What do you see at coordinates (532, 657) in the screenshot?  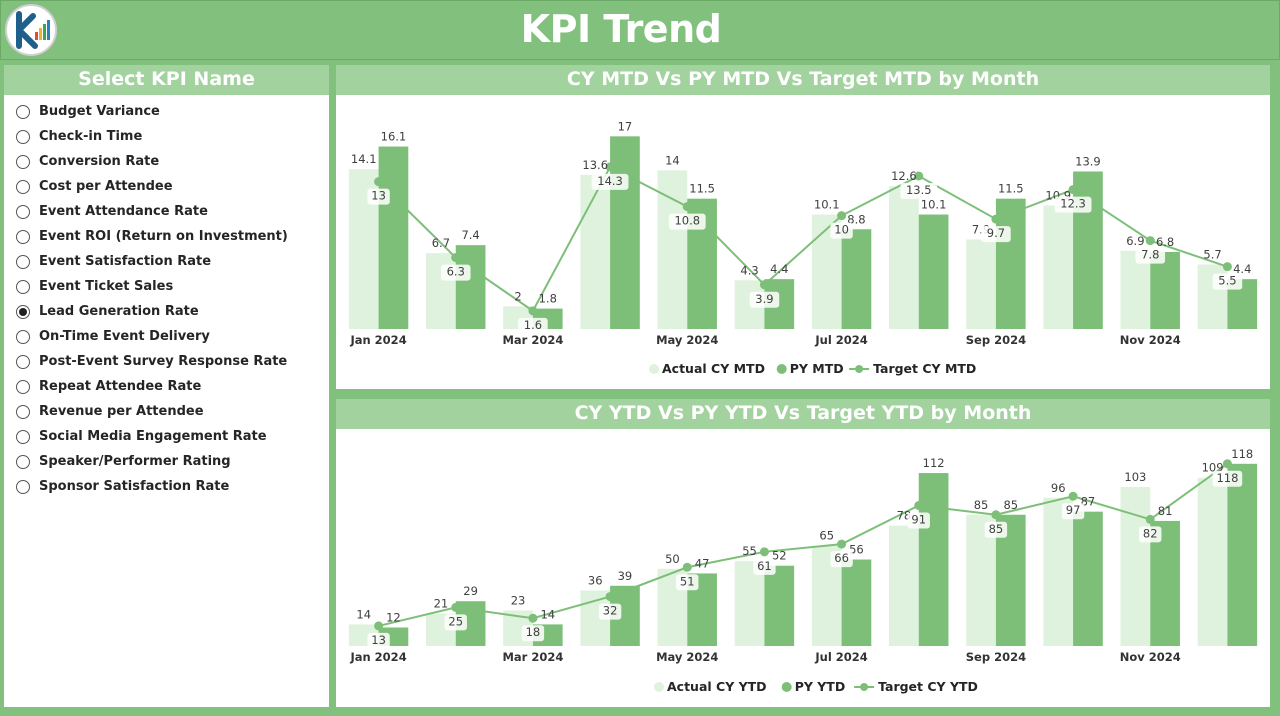 I see `x-tick-label: Mar 2024` at bounding box center [532, 657].